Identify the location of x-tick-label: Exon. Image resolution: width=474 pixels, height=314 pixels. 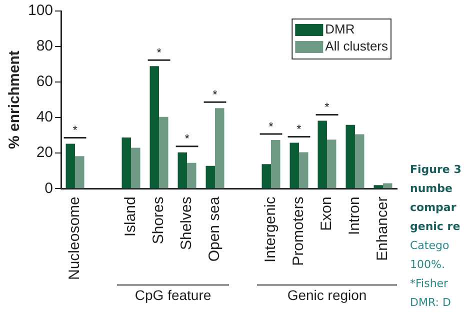
(327, 213).